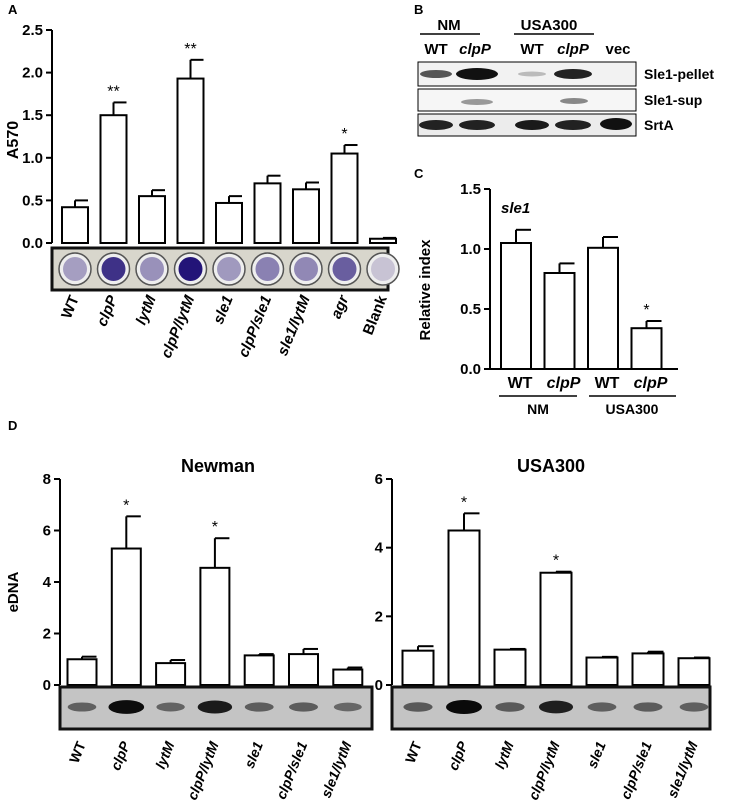 The height and width of the screenshot is (809, 743). I want to click on d-newman-x-label: clpP/lytM, so click(203, 770).